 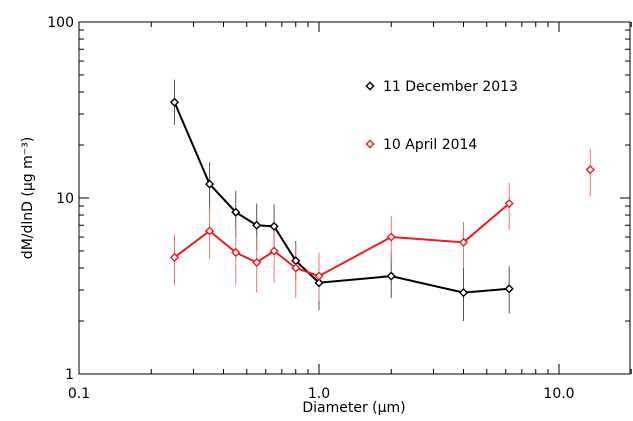 I want to click on y-tick-label: 100, so click(x=60, y=23).